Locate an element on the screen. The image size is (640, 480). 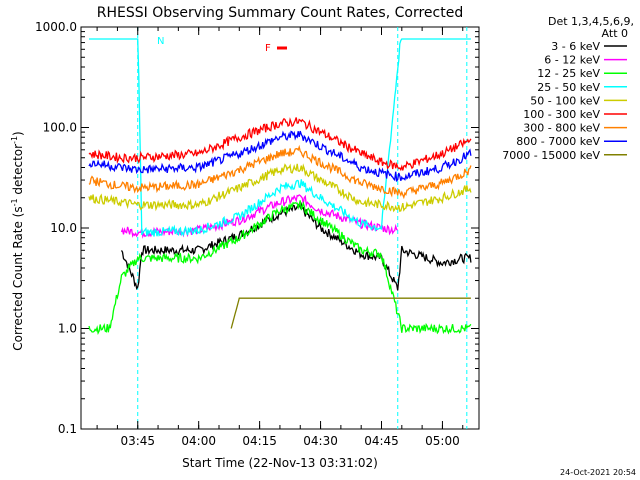
legend-label-3: 25 - 50 keV is located at coordinates (568, 87).